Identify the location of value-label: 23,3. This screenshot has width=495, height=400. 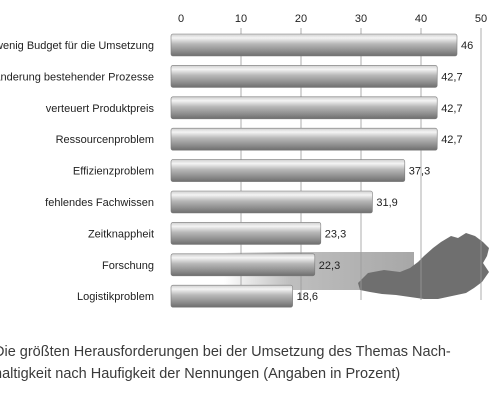
(335, 234).